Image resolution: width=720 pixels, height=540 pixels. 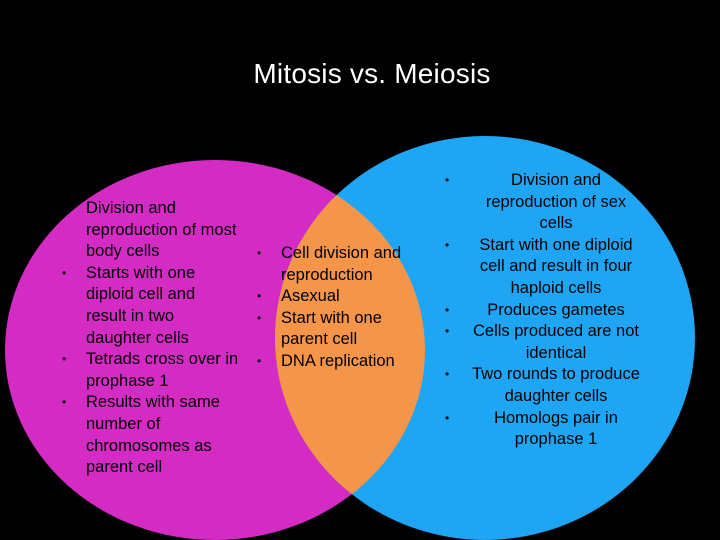 I want to click on meiosis-item: Homologs pair in prophase 1, so click(x=543, y=429).